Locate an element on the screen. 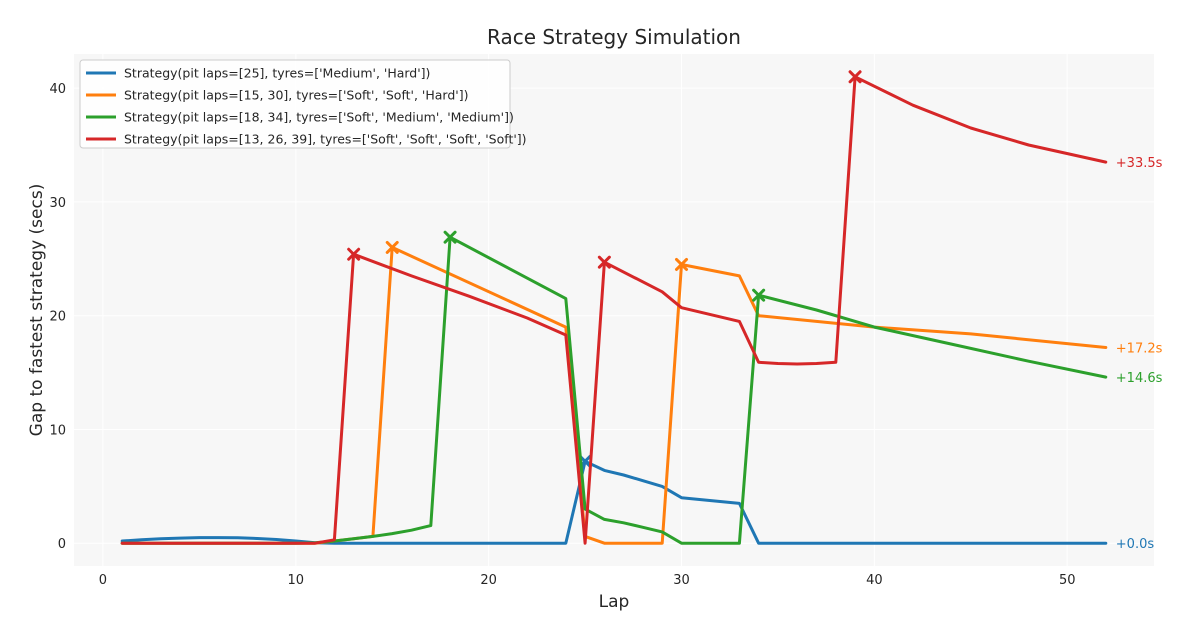  x-tick-label: 30 is located at coordinates (681, 580).